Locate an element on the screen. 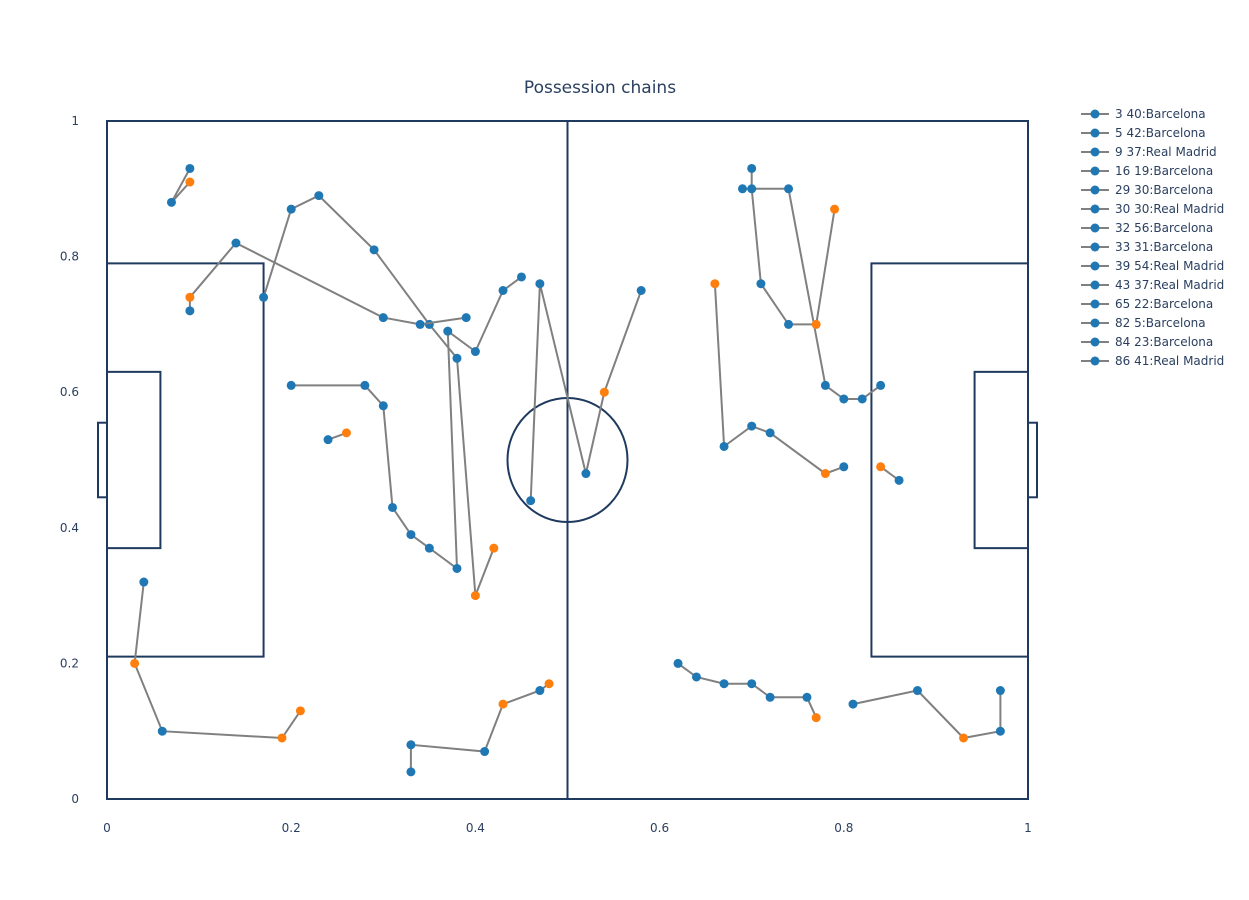 Image resolution: width=1249 pixels, height=900 pixels. x-tick-label: 0.8 is located at coordinates (843, 828).